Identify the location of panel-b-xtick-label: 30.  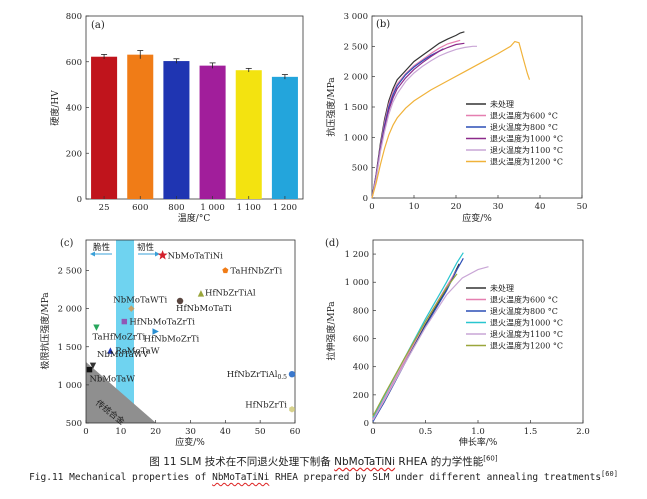
(498, 207).